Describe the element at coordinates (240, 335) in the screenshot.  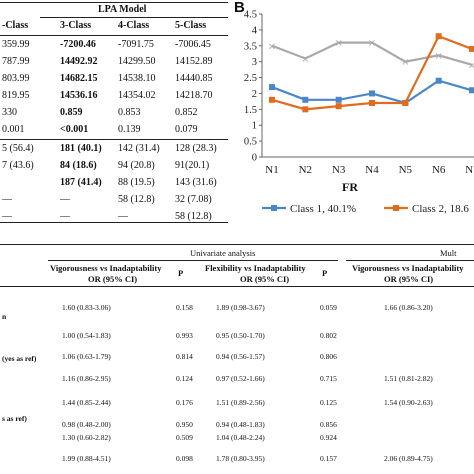
I see `table-cell: 0.95 (0.50-1.70)` at that location.